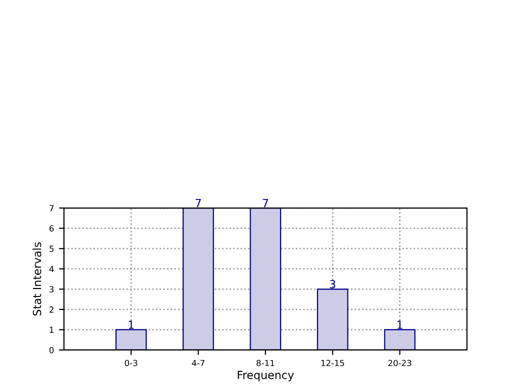 The image size is (520, 390). Describe the element at coordinates (131, 363) in the screenshot. I see `x-tick-label: 0-3` at that location.